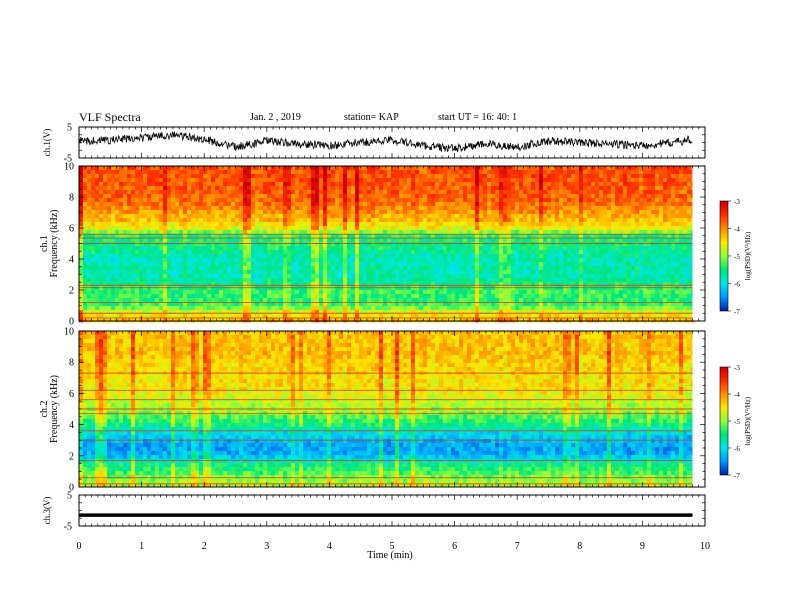 The width and height of the screenshot is (792, 612). I want to click on start-time-label: start UT = 16: 40: 1, so click(478, 117).